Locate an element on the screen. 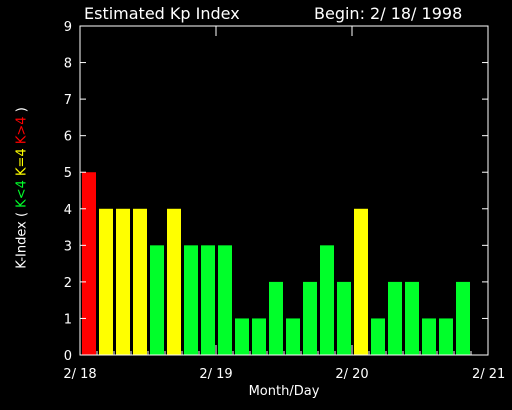 The width and height of the screenshot is (512, 410). y-tick-label: 6 is located at coordinates (68, 137).